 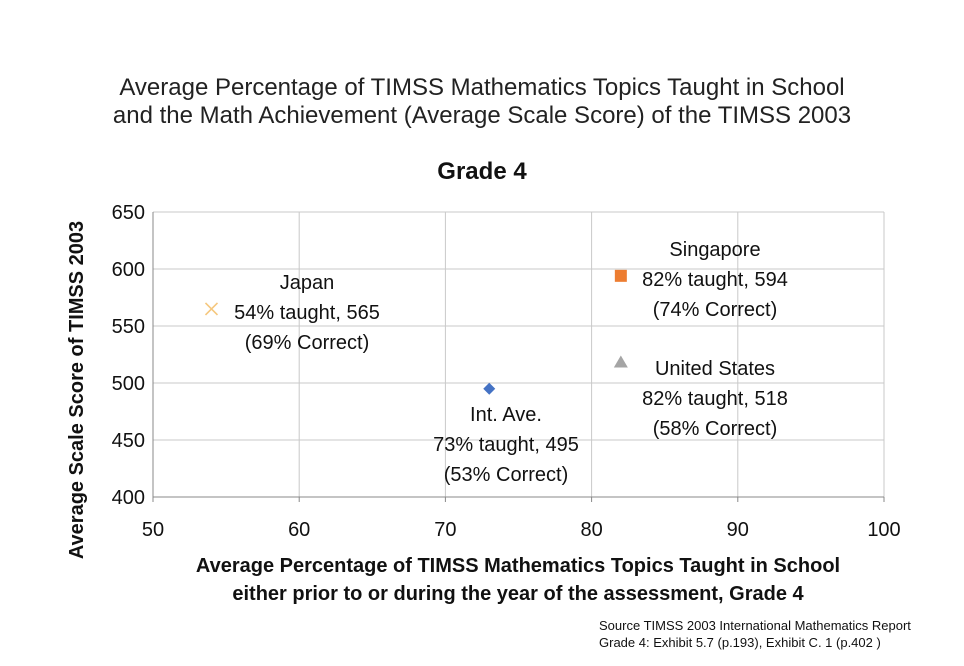 What do you see at coordinates (620, 275) in the screenshot?
I see `data-point-singapore` at bounding box center [620, 275].